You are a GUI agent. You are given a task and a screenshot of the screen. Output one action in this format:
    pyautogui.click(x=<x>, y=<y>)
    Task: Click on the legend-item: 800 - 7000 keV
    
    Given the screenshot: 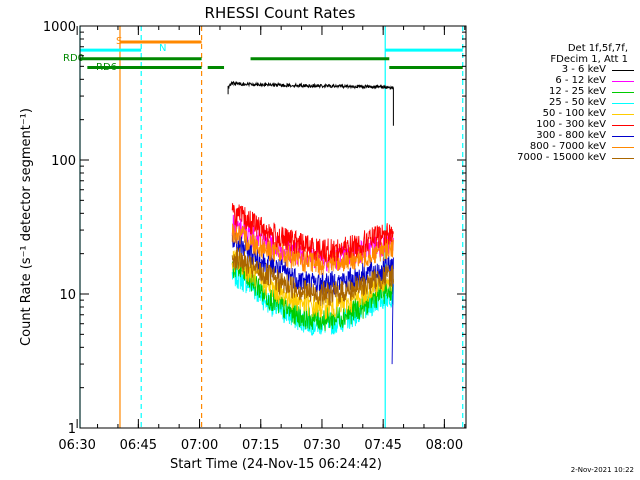 What is the action you would take?
    pyautogui.click(x=559, y=147)
    